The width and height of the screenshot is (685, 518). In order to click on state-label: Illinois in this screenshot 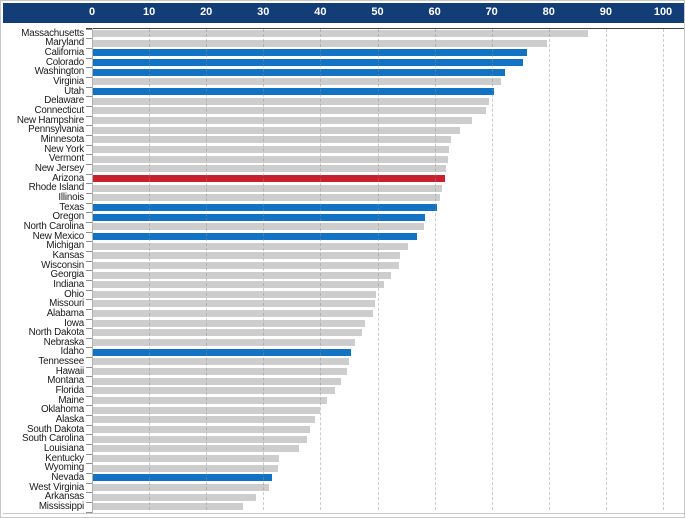, I will do `click(71, 197)`.